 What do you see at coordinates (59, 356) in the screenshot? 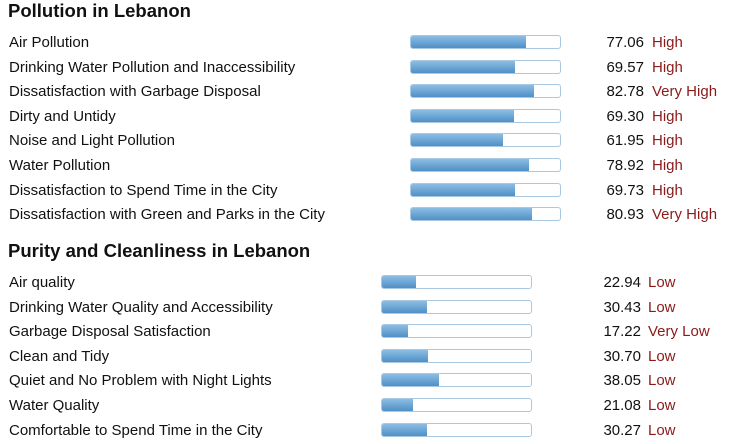
I see `metric-label: Clean and Tidy` at bounding box center [59, 356].